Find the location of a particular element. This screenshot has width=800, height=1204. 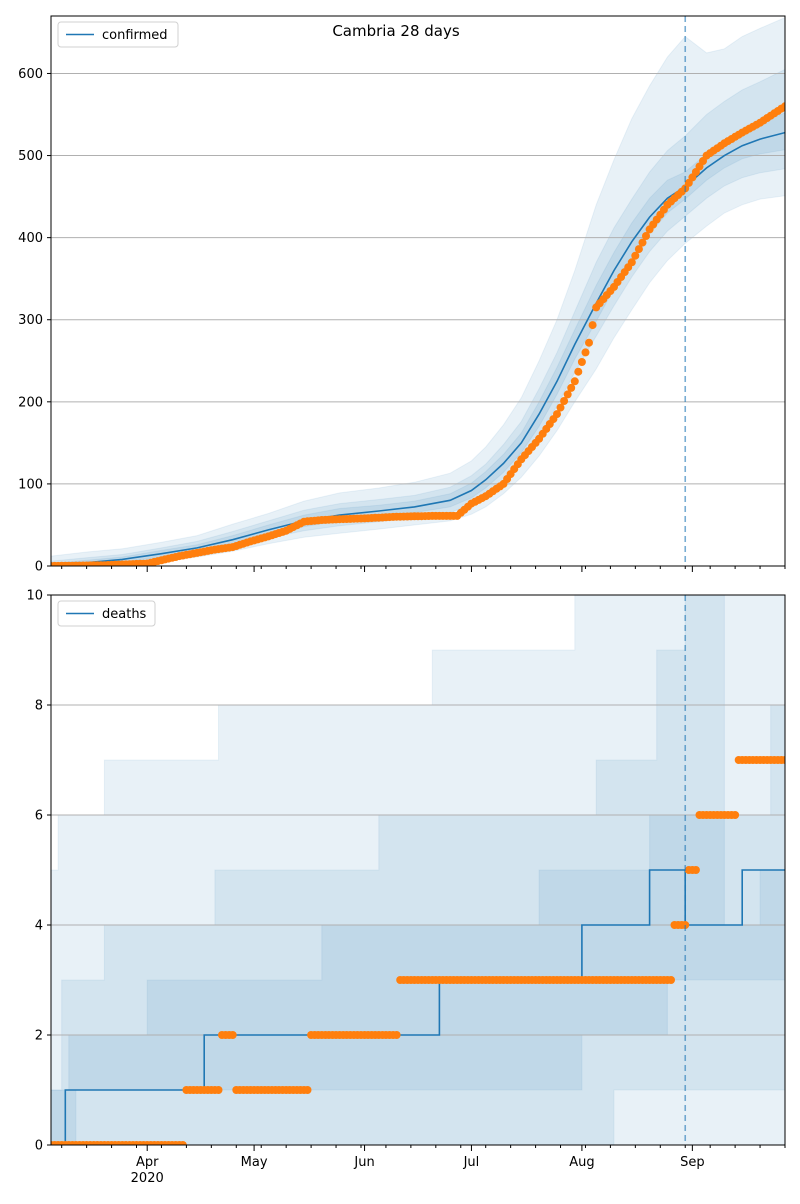

x-year-label: 2020 is located at coordinates (147, 1178).